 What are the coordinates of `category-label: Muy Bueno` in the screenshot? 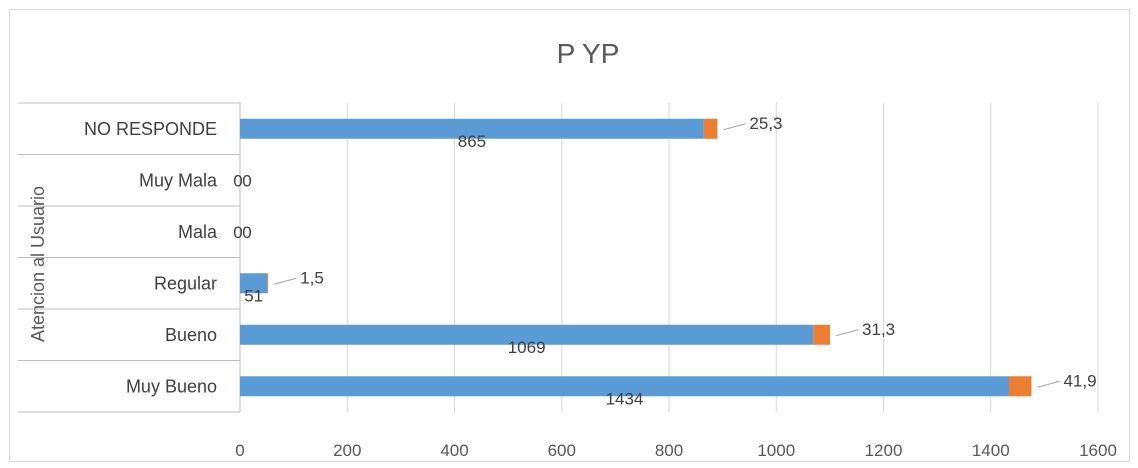 It's located at (171, 386).